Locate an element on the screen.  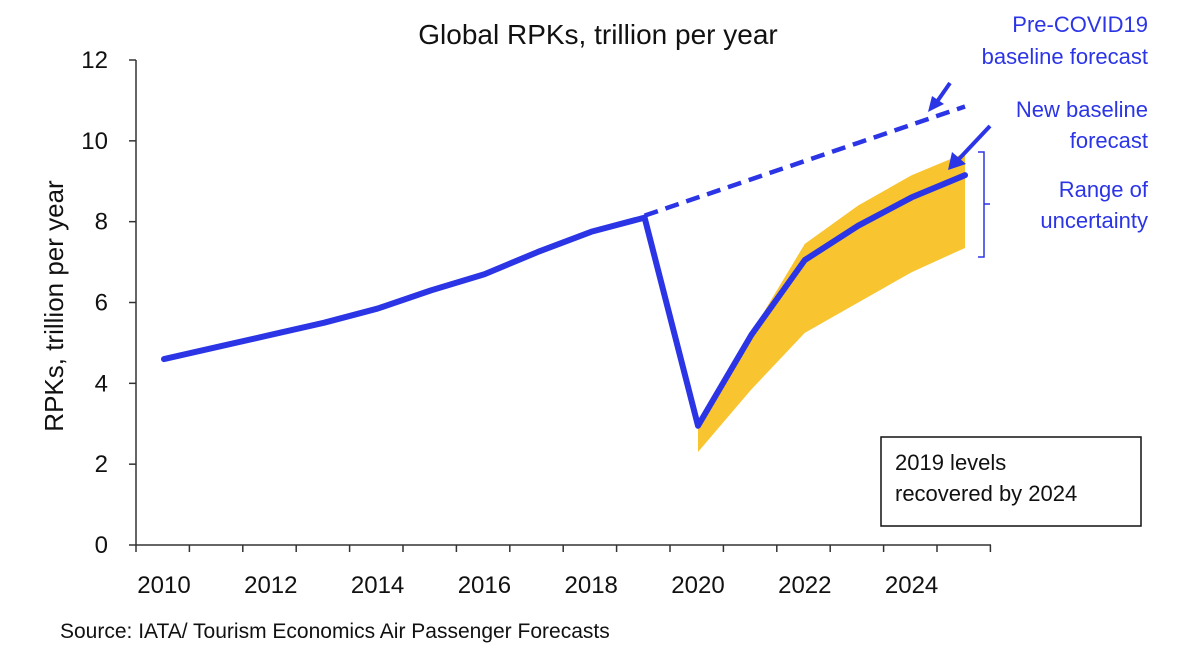
uncertainty-band is located at coordinates (831, 302).